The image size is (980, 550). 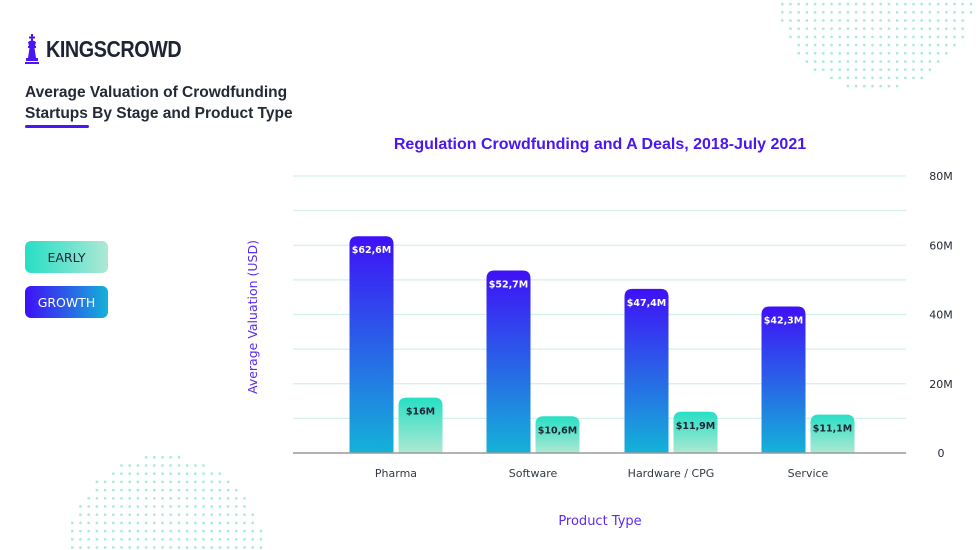 What do you see at coordinates (941, 176) in the screenshot?
I see `y-tick-label: 80M` at bounding box center [941, 176].